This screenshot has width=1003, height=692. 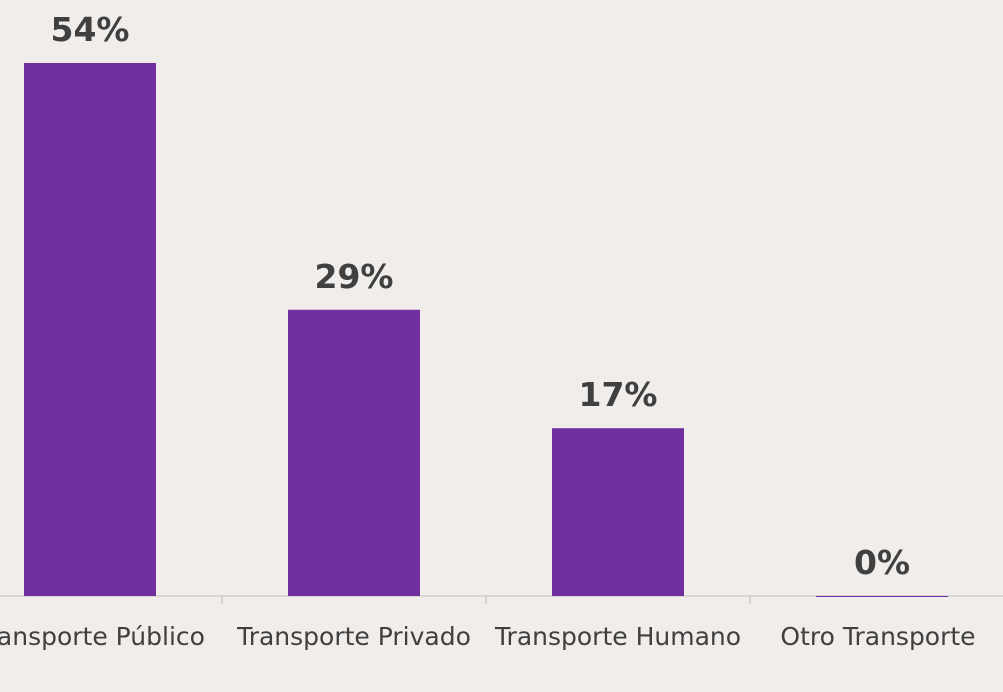 I want to click on x-tick-label: Transporte Público, so click(x=102, y=636).